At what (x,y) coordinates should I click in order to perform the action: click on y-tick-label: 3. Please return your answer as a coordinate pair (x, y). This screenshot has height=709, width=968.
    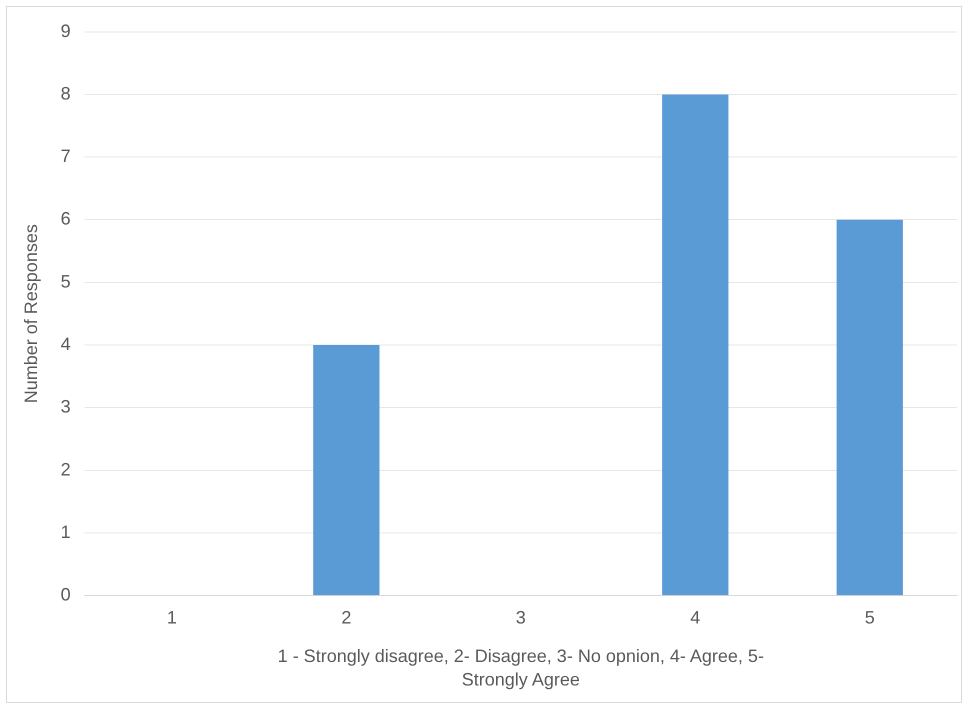
    Looking at the image, I should click on (65, 406).